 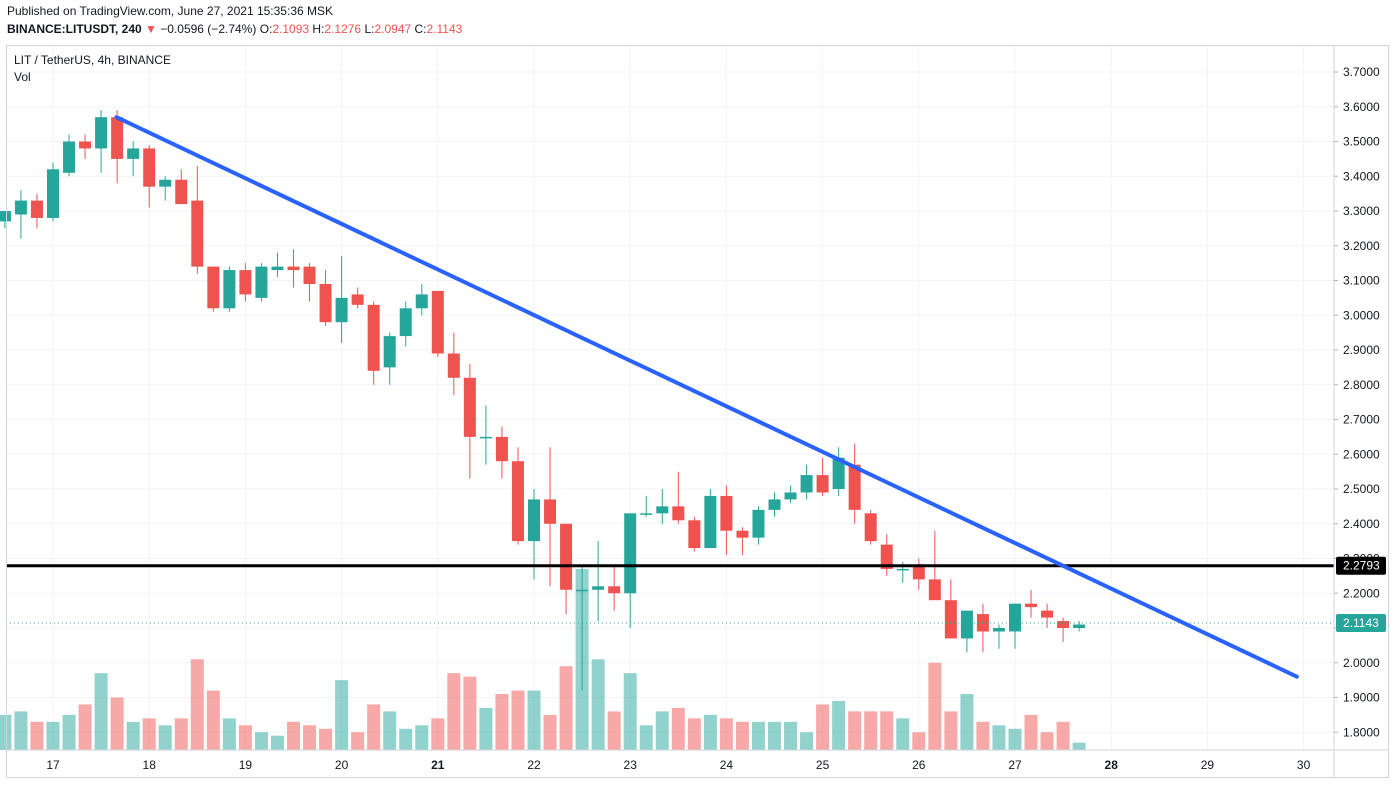 I want to click on volume-label: Vol, so click(x=22, y=77).